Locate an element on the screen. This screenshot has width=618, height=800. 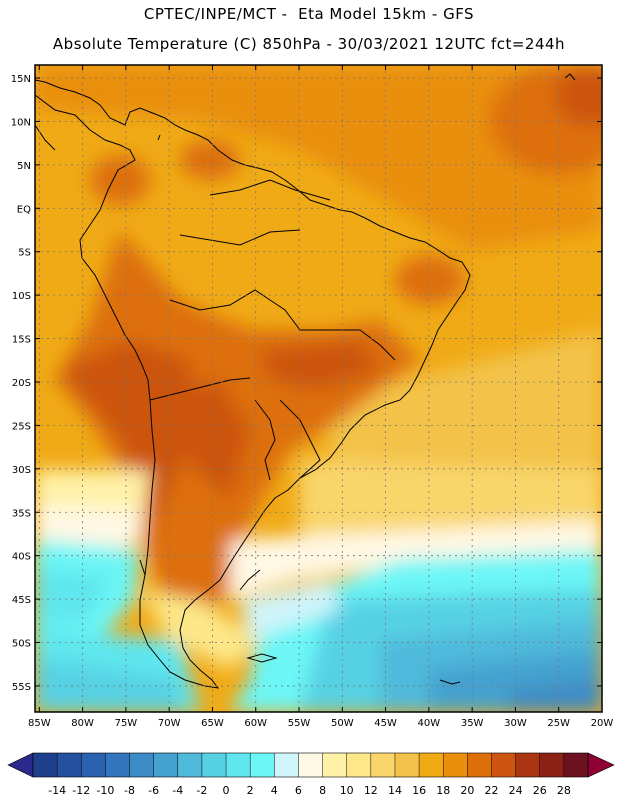
colorbar-label: 0 is located at coordinates (226, 790).